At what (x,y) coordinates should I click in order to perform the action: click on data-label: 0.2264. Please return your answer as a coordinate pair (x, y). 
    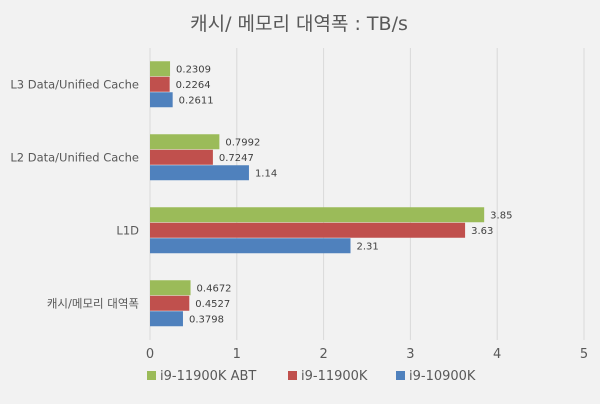
    Looking at the image, I should click on (193, 85).